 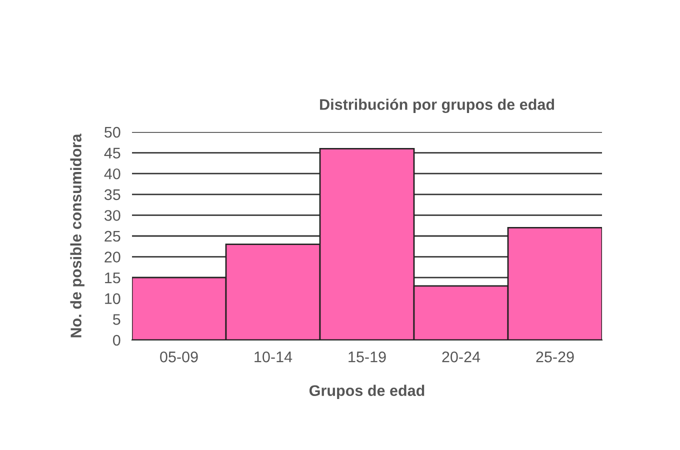 I want to click on y-tick-label: 45, so click(x=112, y=153).